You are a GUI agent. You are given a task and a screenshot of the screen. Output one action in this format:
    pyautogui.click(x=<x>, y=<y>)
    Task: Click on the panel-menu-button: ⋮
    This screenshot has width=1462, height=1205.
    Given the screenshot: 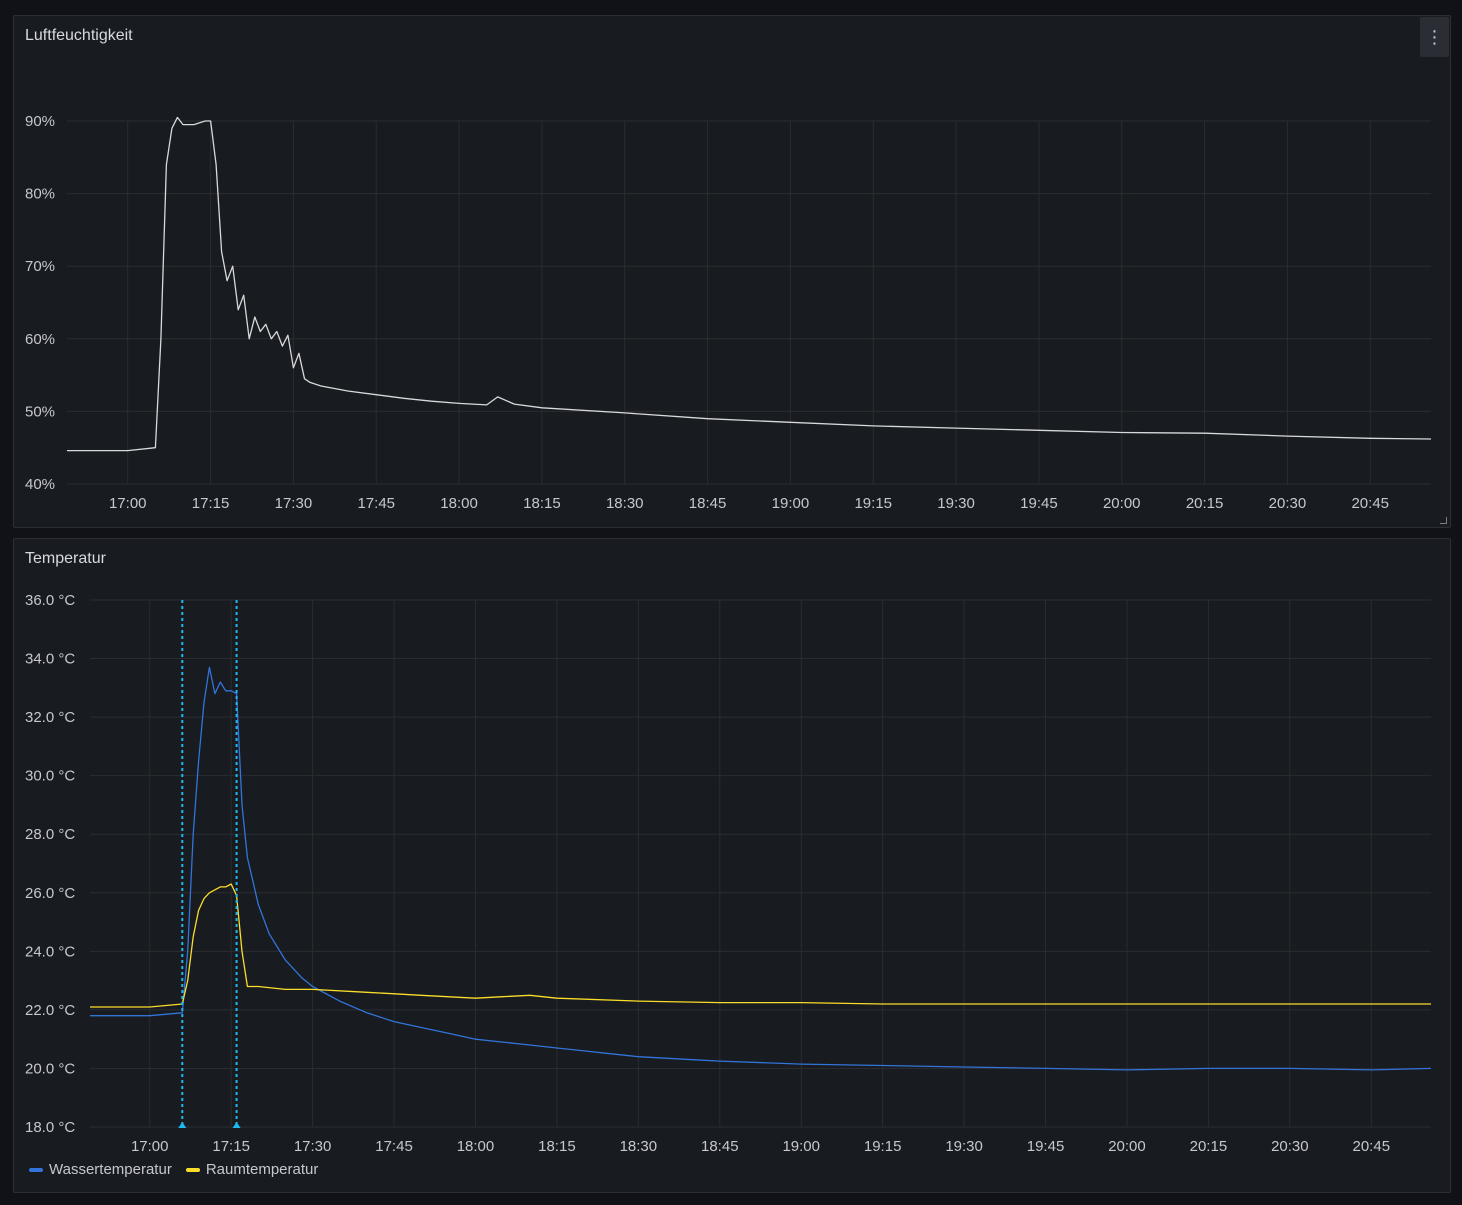 What is the action you would take?
    pyautogui.click(x=1434, y=37)
    